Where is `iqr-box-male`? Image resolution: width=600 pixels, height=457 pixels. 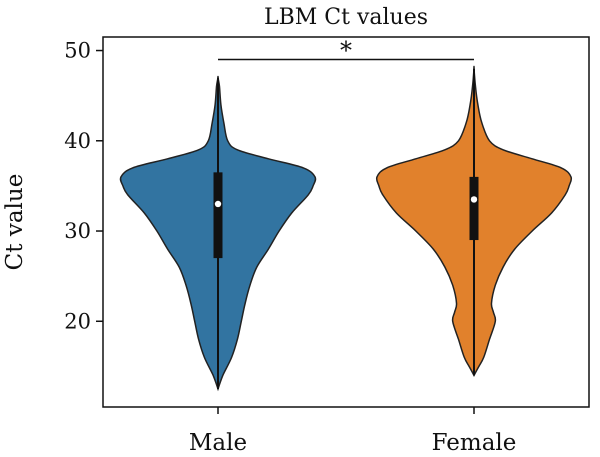
iqr-box-male is located at coordinates (218, 215).